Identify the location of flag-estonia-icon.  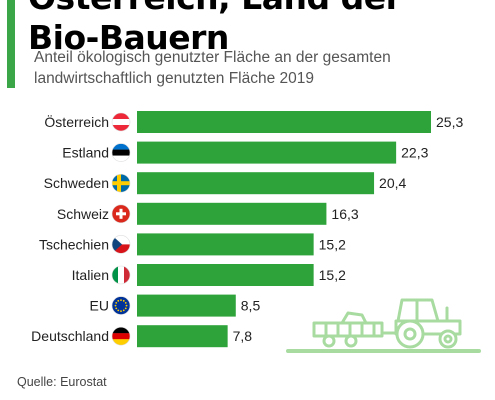
(121, 152).